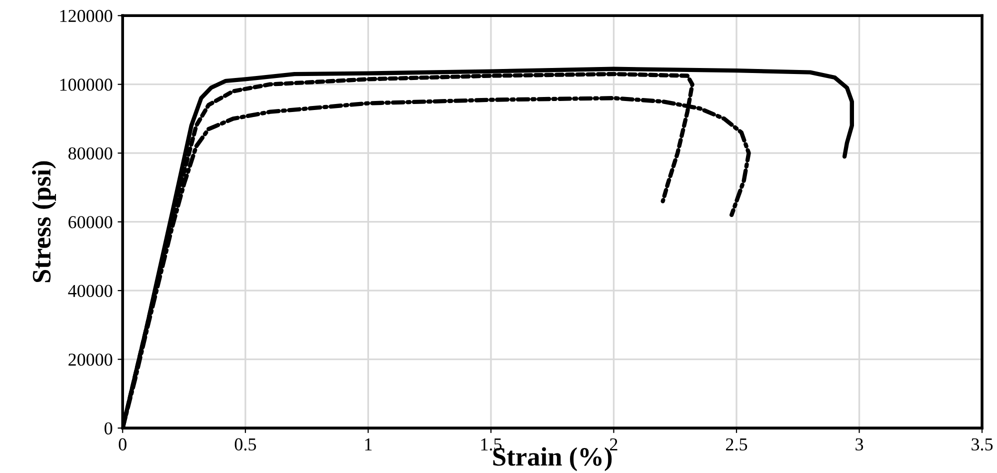  What do you see at coordinates (90, 360) in the screenshot?
I see `y-tick-label: 20000` at bounding box center [90, 360].